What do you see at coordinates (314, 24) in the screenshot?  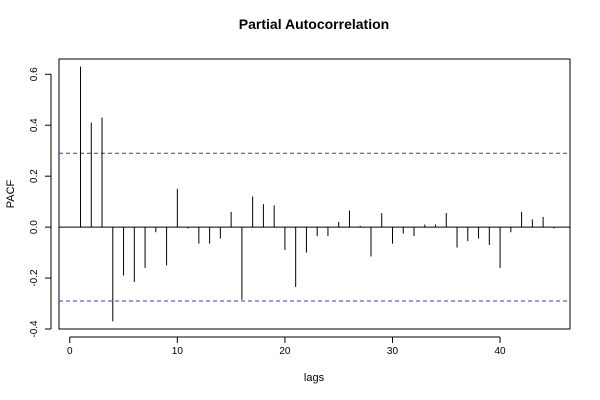 I see `chart-title: Partial Autocorrelation` at bounding box center [314, 24].